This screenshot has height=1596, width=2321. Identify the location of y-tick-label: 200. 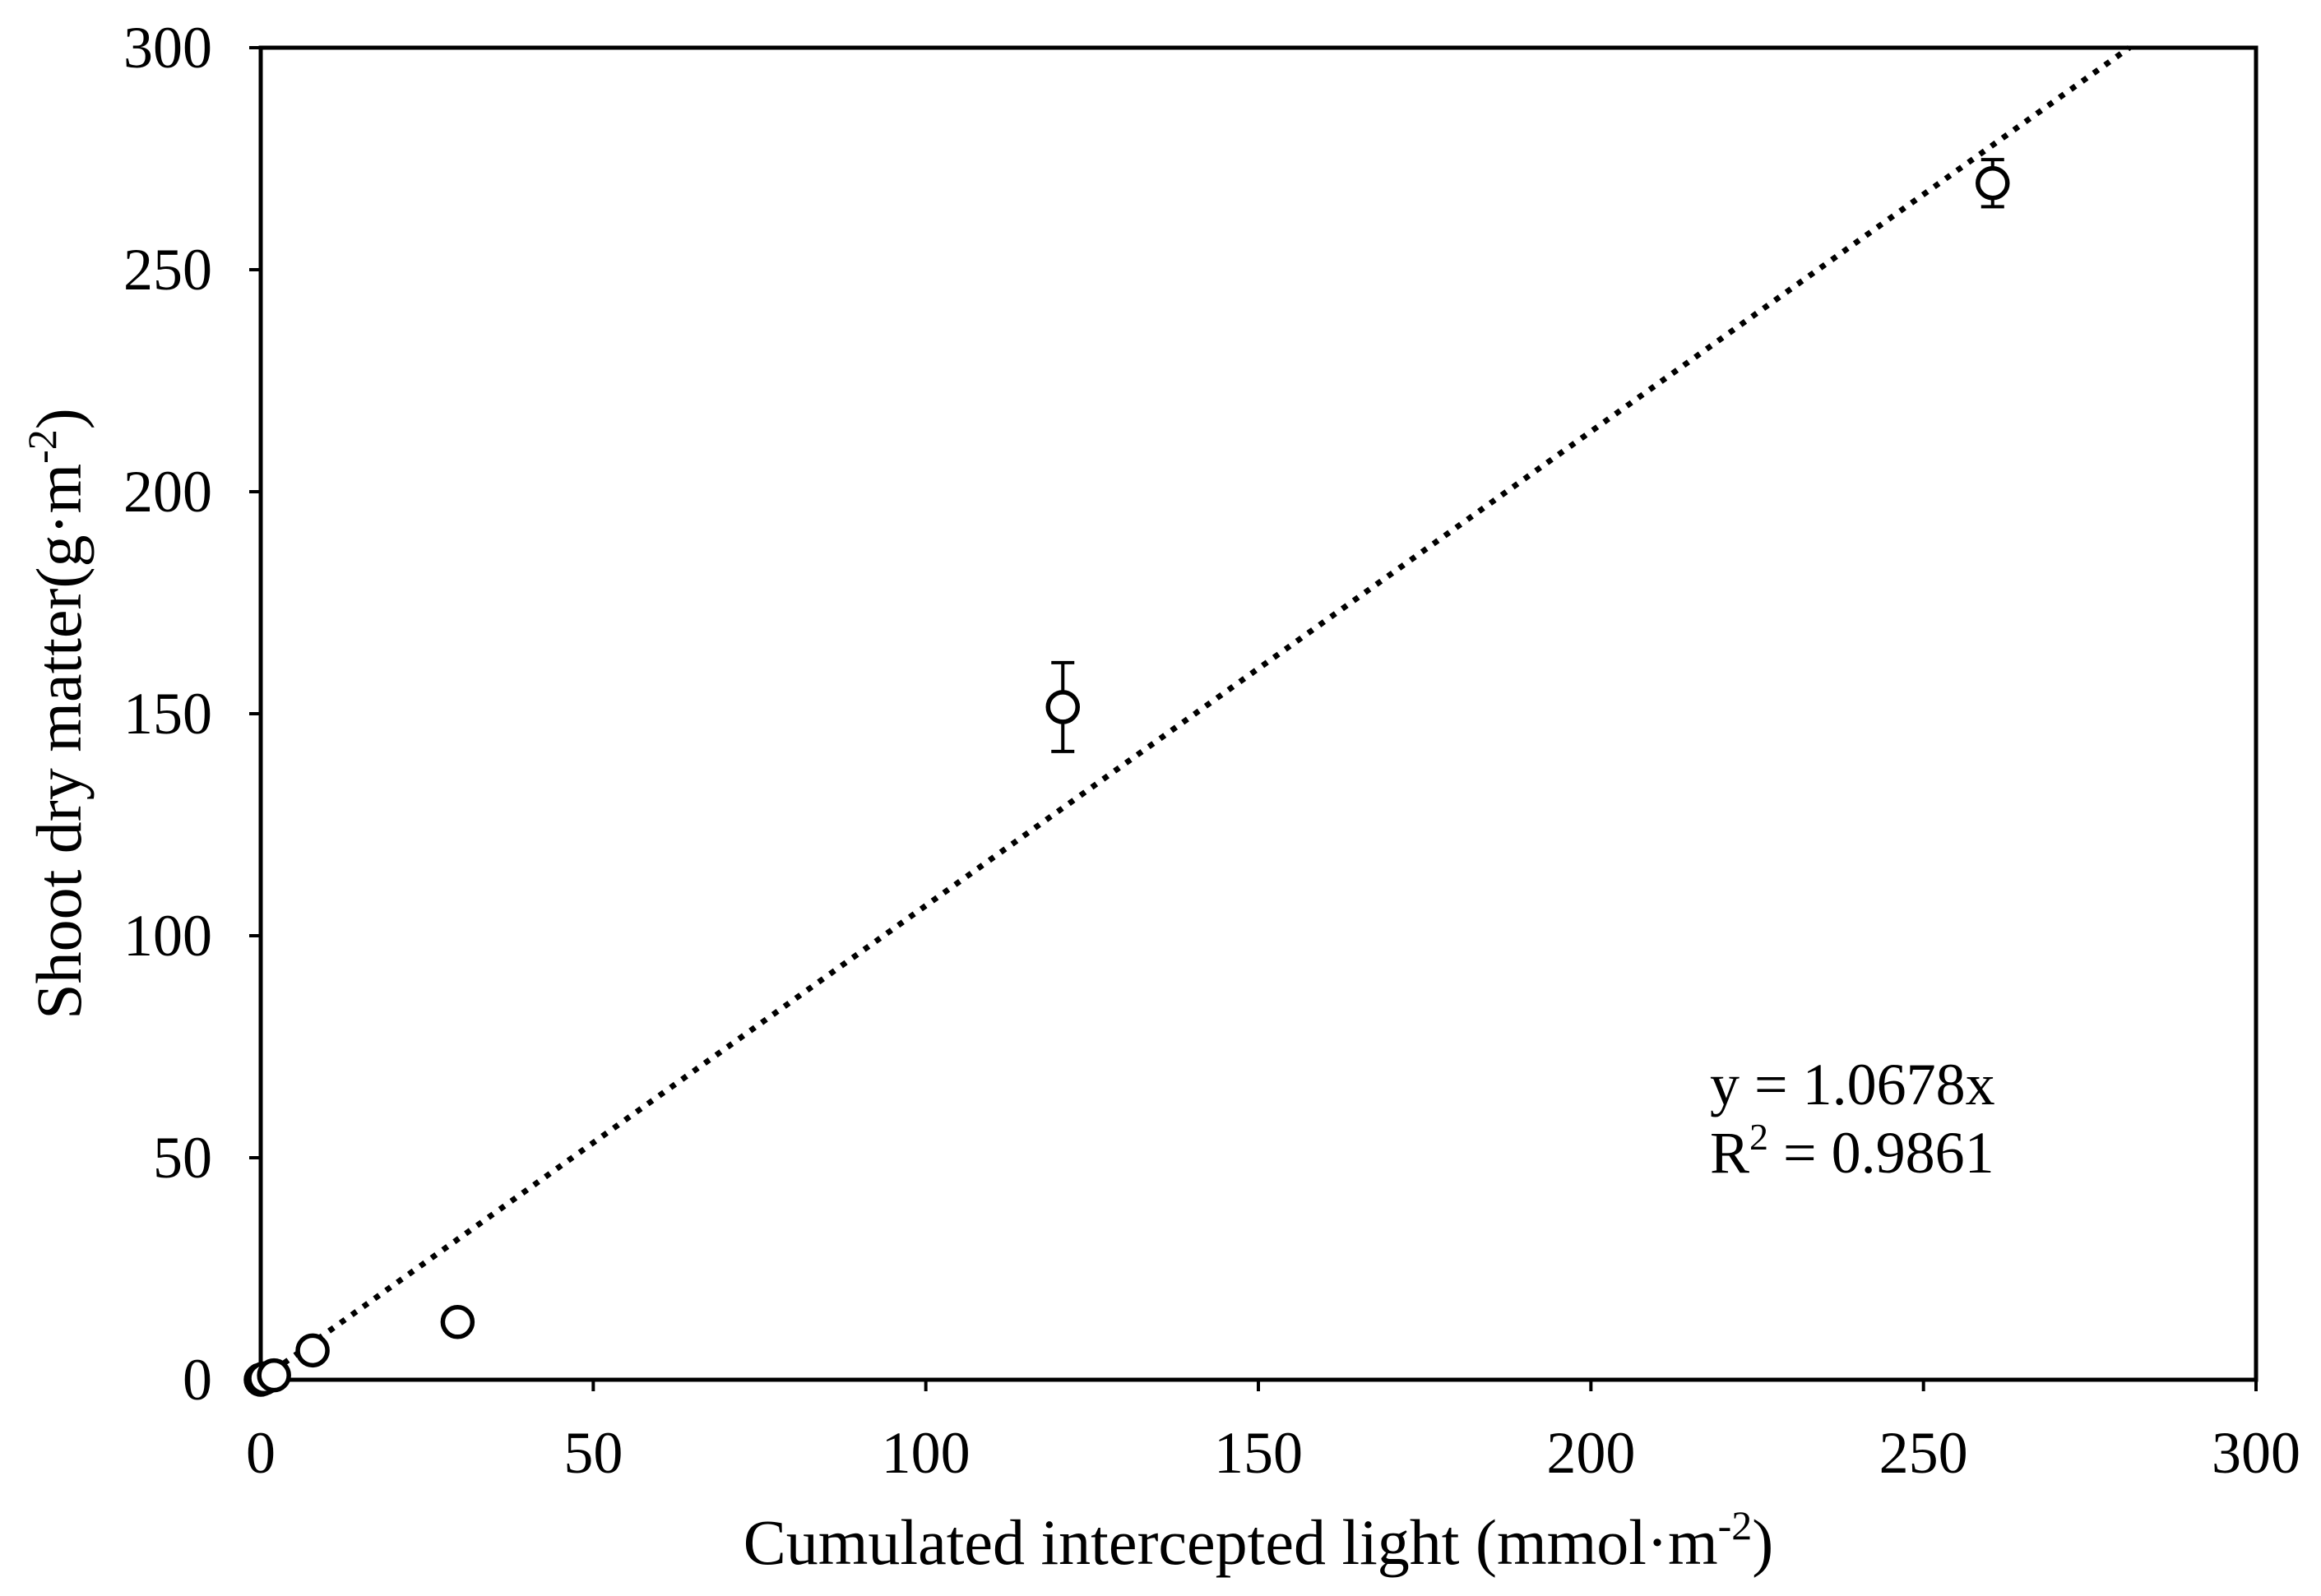
(168, 492).